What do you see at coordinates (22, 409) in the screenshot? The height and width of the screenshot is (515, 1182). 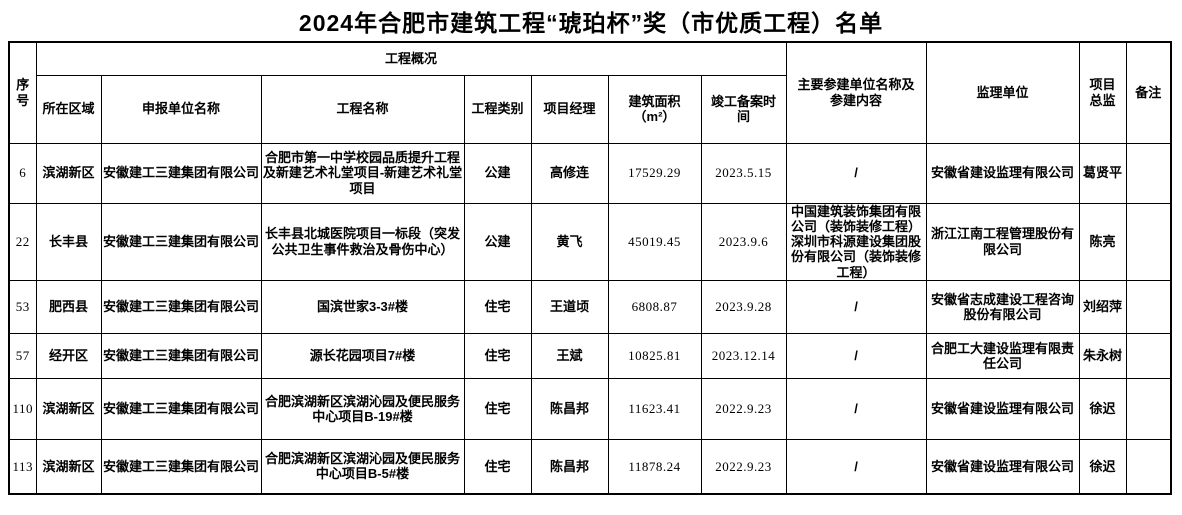 I see `cell-serial: 110` at bounding box center [22, 409].